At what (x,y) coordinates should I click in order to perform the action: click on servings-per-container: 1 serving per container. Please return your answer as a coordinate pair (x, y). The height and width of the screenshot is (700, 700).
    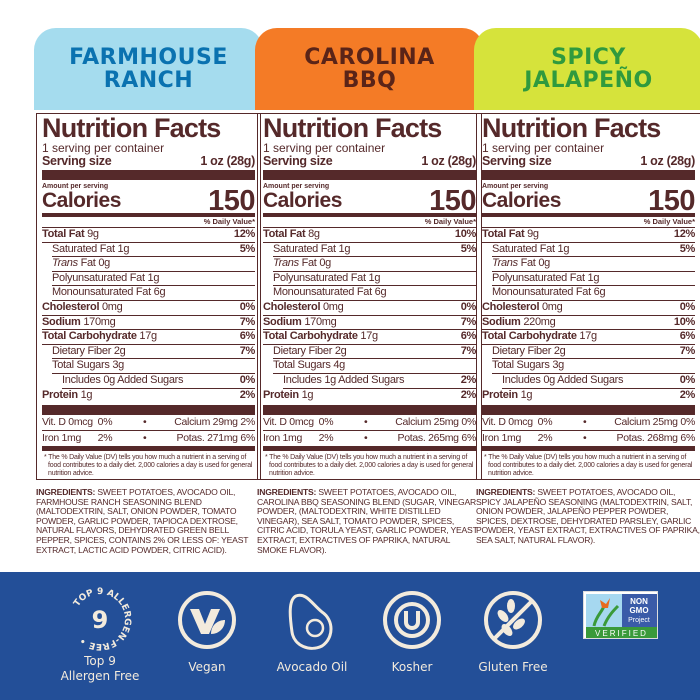
    Looking at the image, I should click on (324, 148).